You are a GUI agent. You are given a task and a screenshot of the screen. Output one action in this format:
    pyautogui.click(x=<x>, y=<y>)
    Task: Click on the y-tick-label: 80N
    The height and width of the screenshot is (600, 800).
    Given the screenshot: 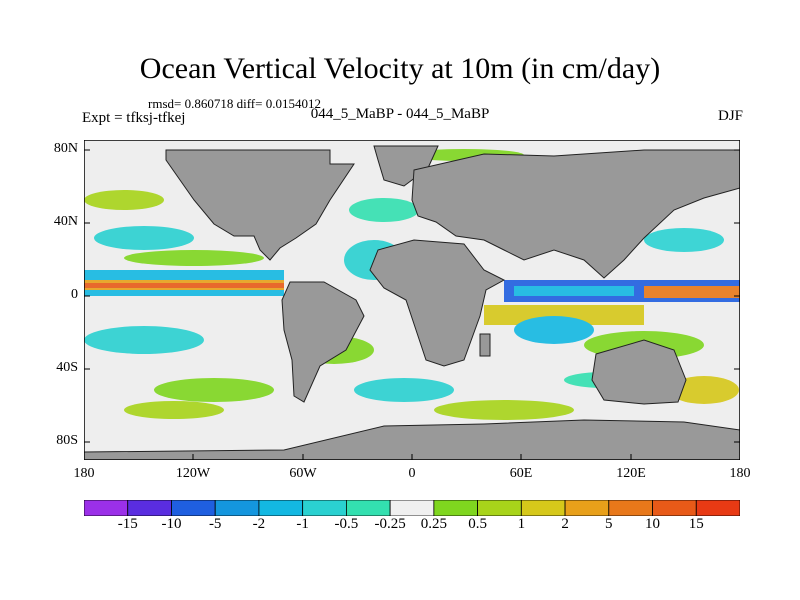 What is the action you would take?
    pyautogui.click(x=65, y=148)
    